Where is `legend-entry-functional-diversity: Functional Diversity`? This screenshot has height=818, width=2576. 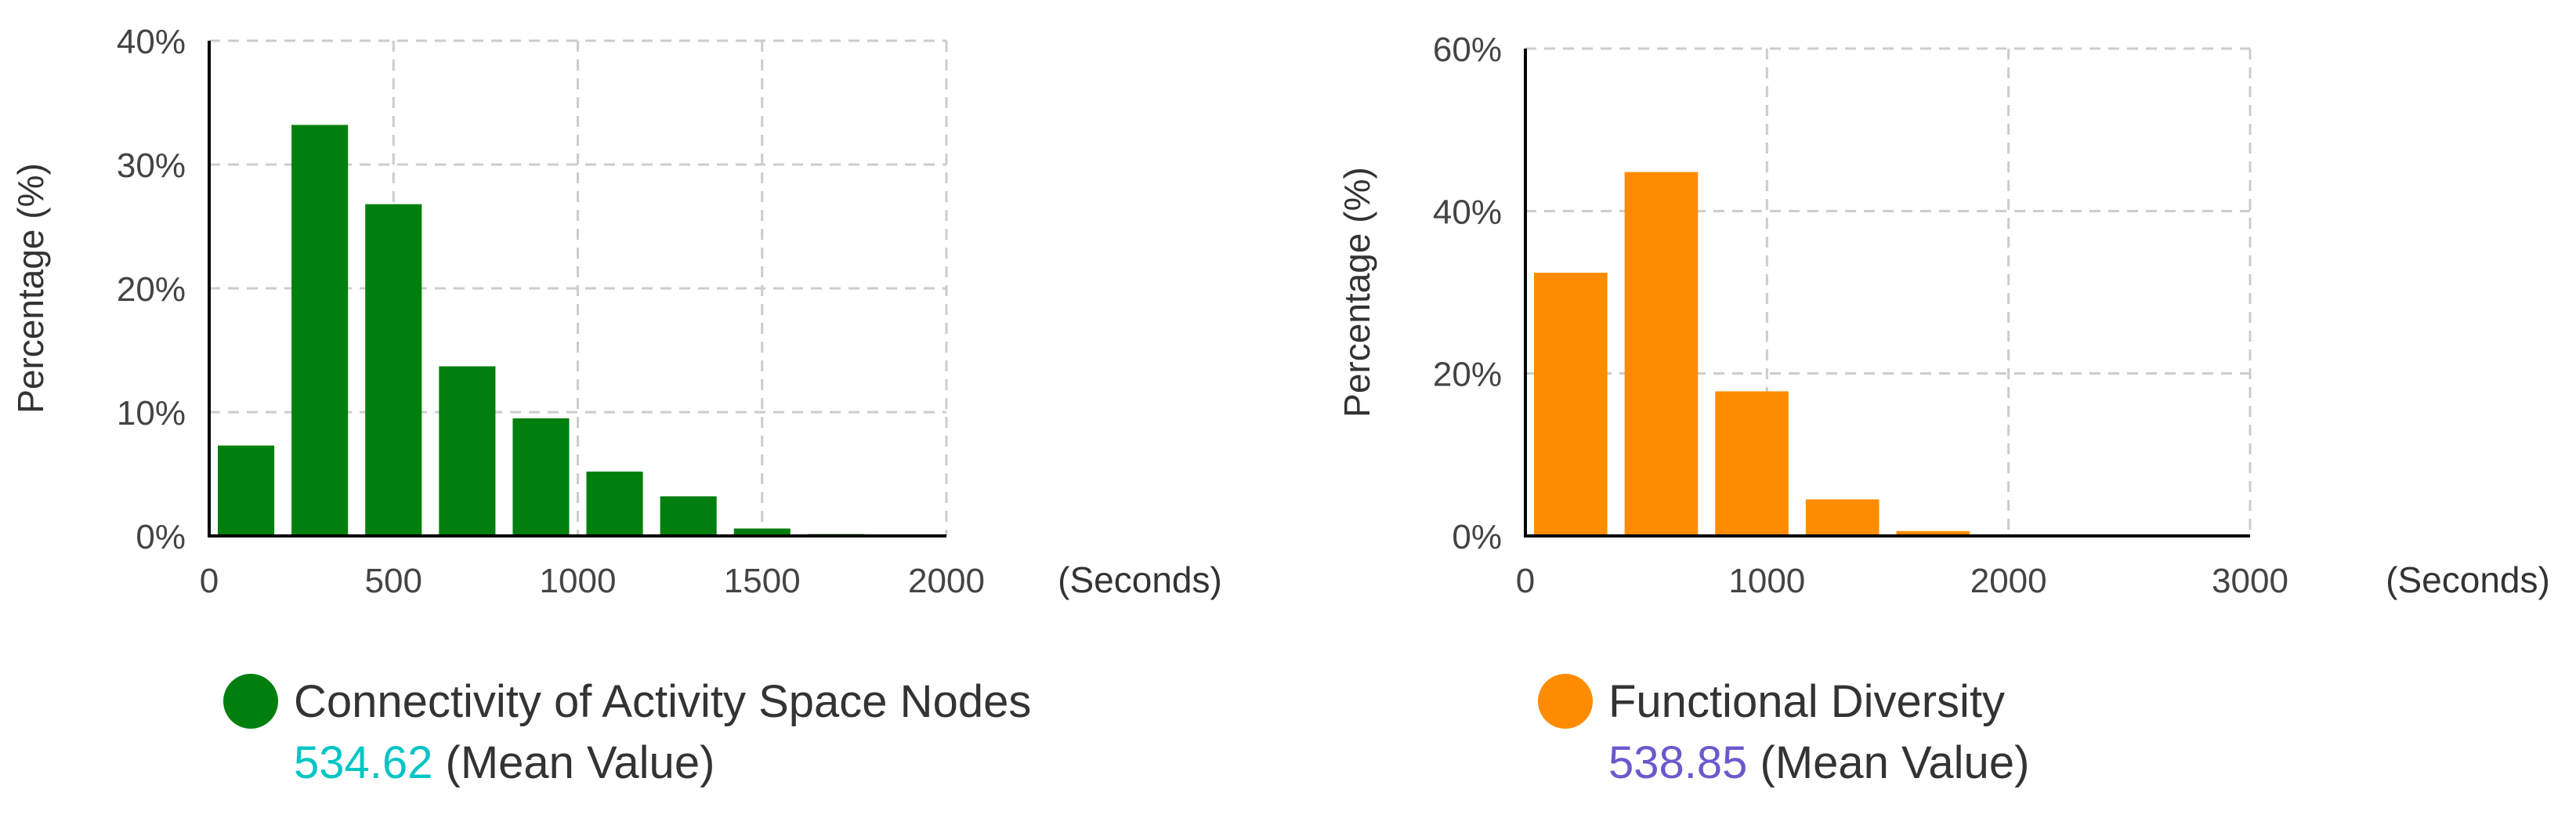 legend-entry-functional-diversity: Functional Diversity is located at coordinates (1784, 701).